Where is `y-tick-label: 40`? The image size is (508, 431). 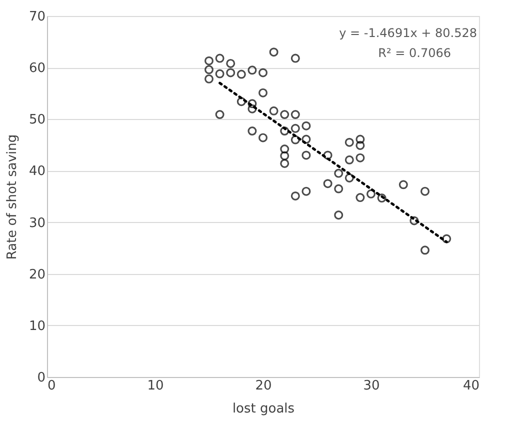 y-tick-label: 40 is located at coordinates (37, 172).